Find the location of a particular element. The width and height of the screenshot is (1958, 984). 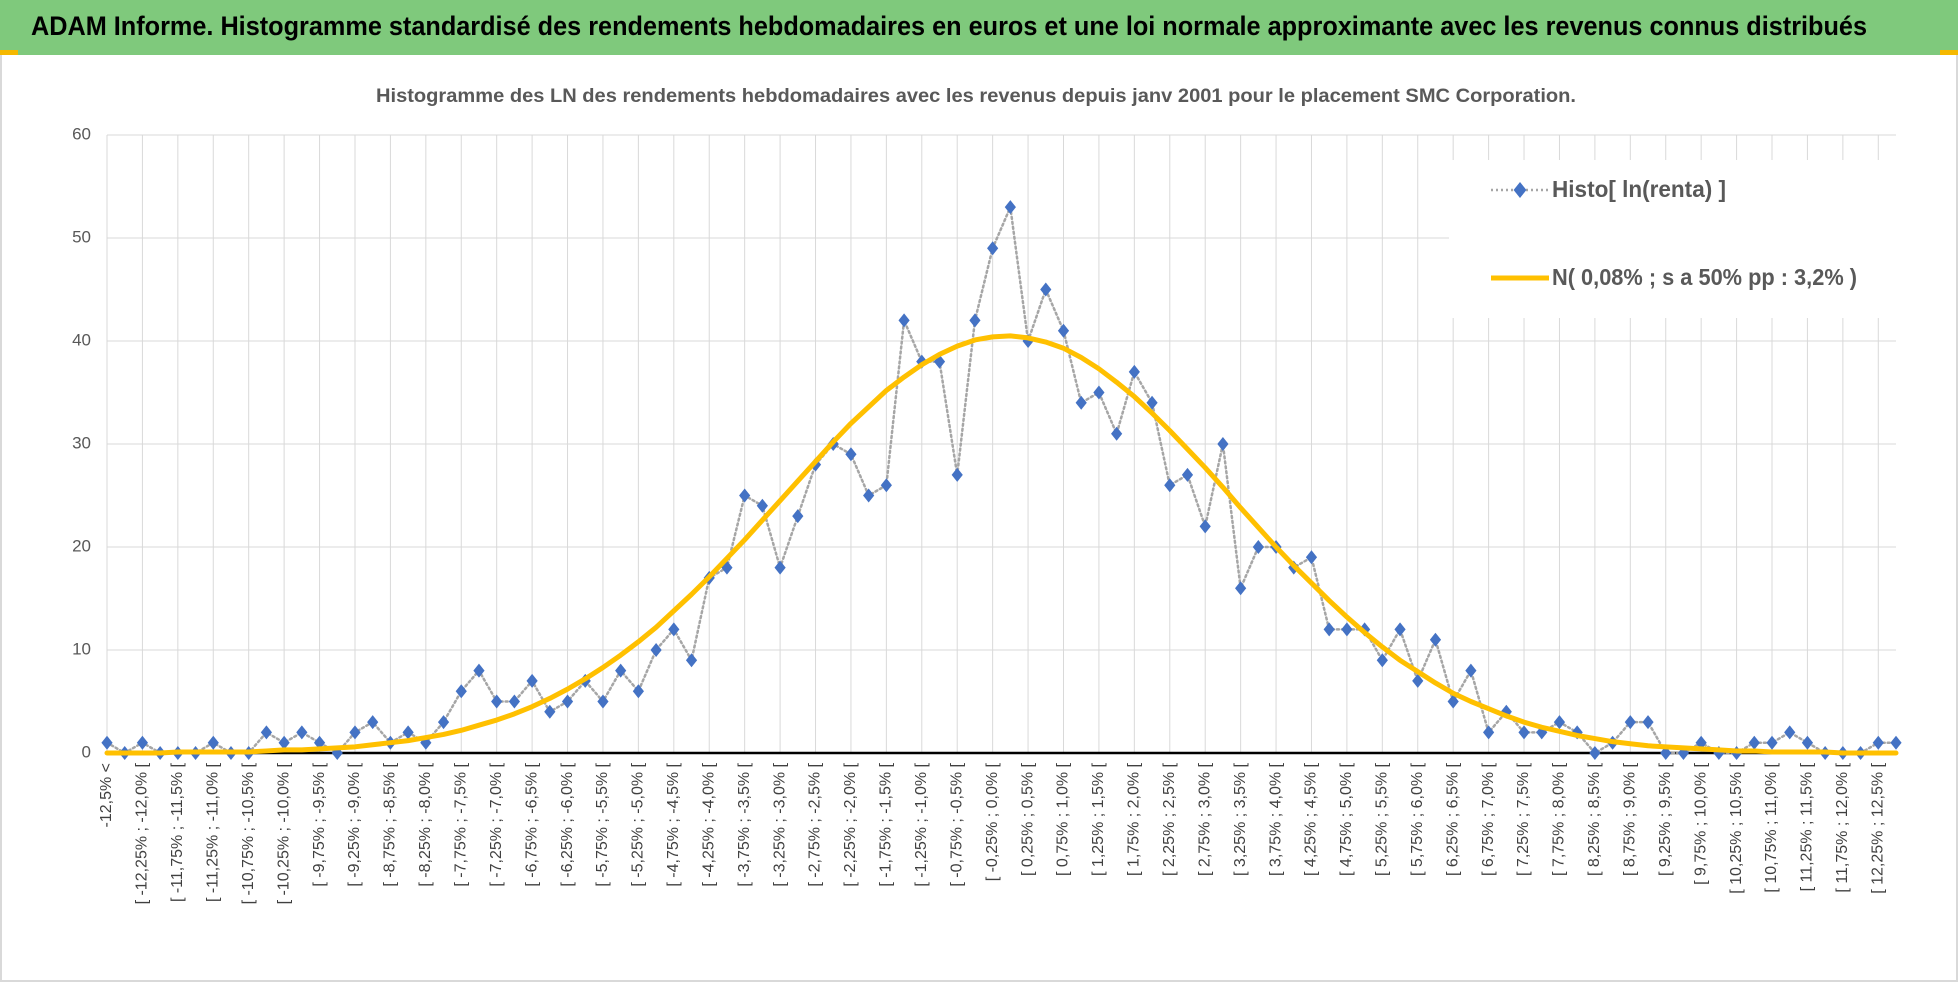

x-tick-label: [ -6,75% ; -6,5% [ is located at coordinates (531, 824).